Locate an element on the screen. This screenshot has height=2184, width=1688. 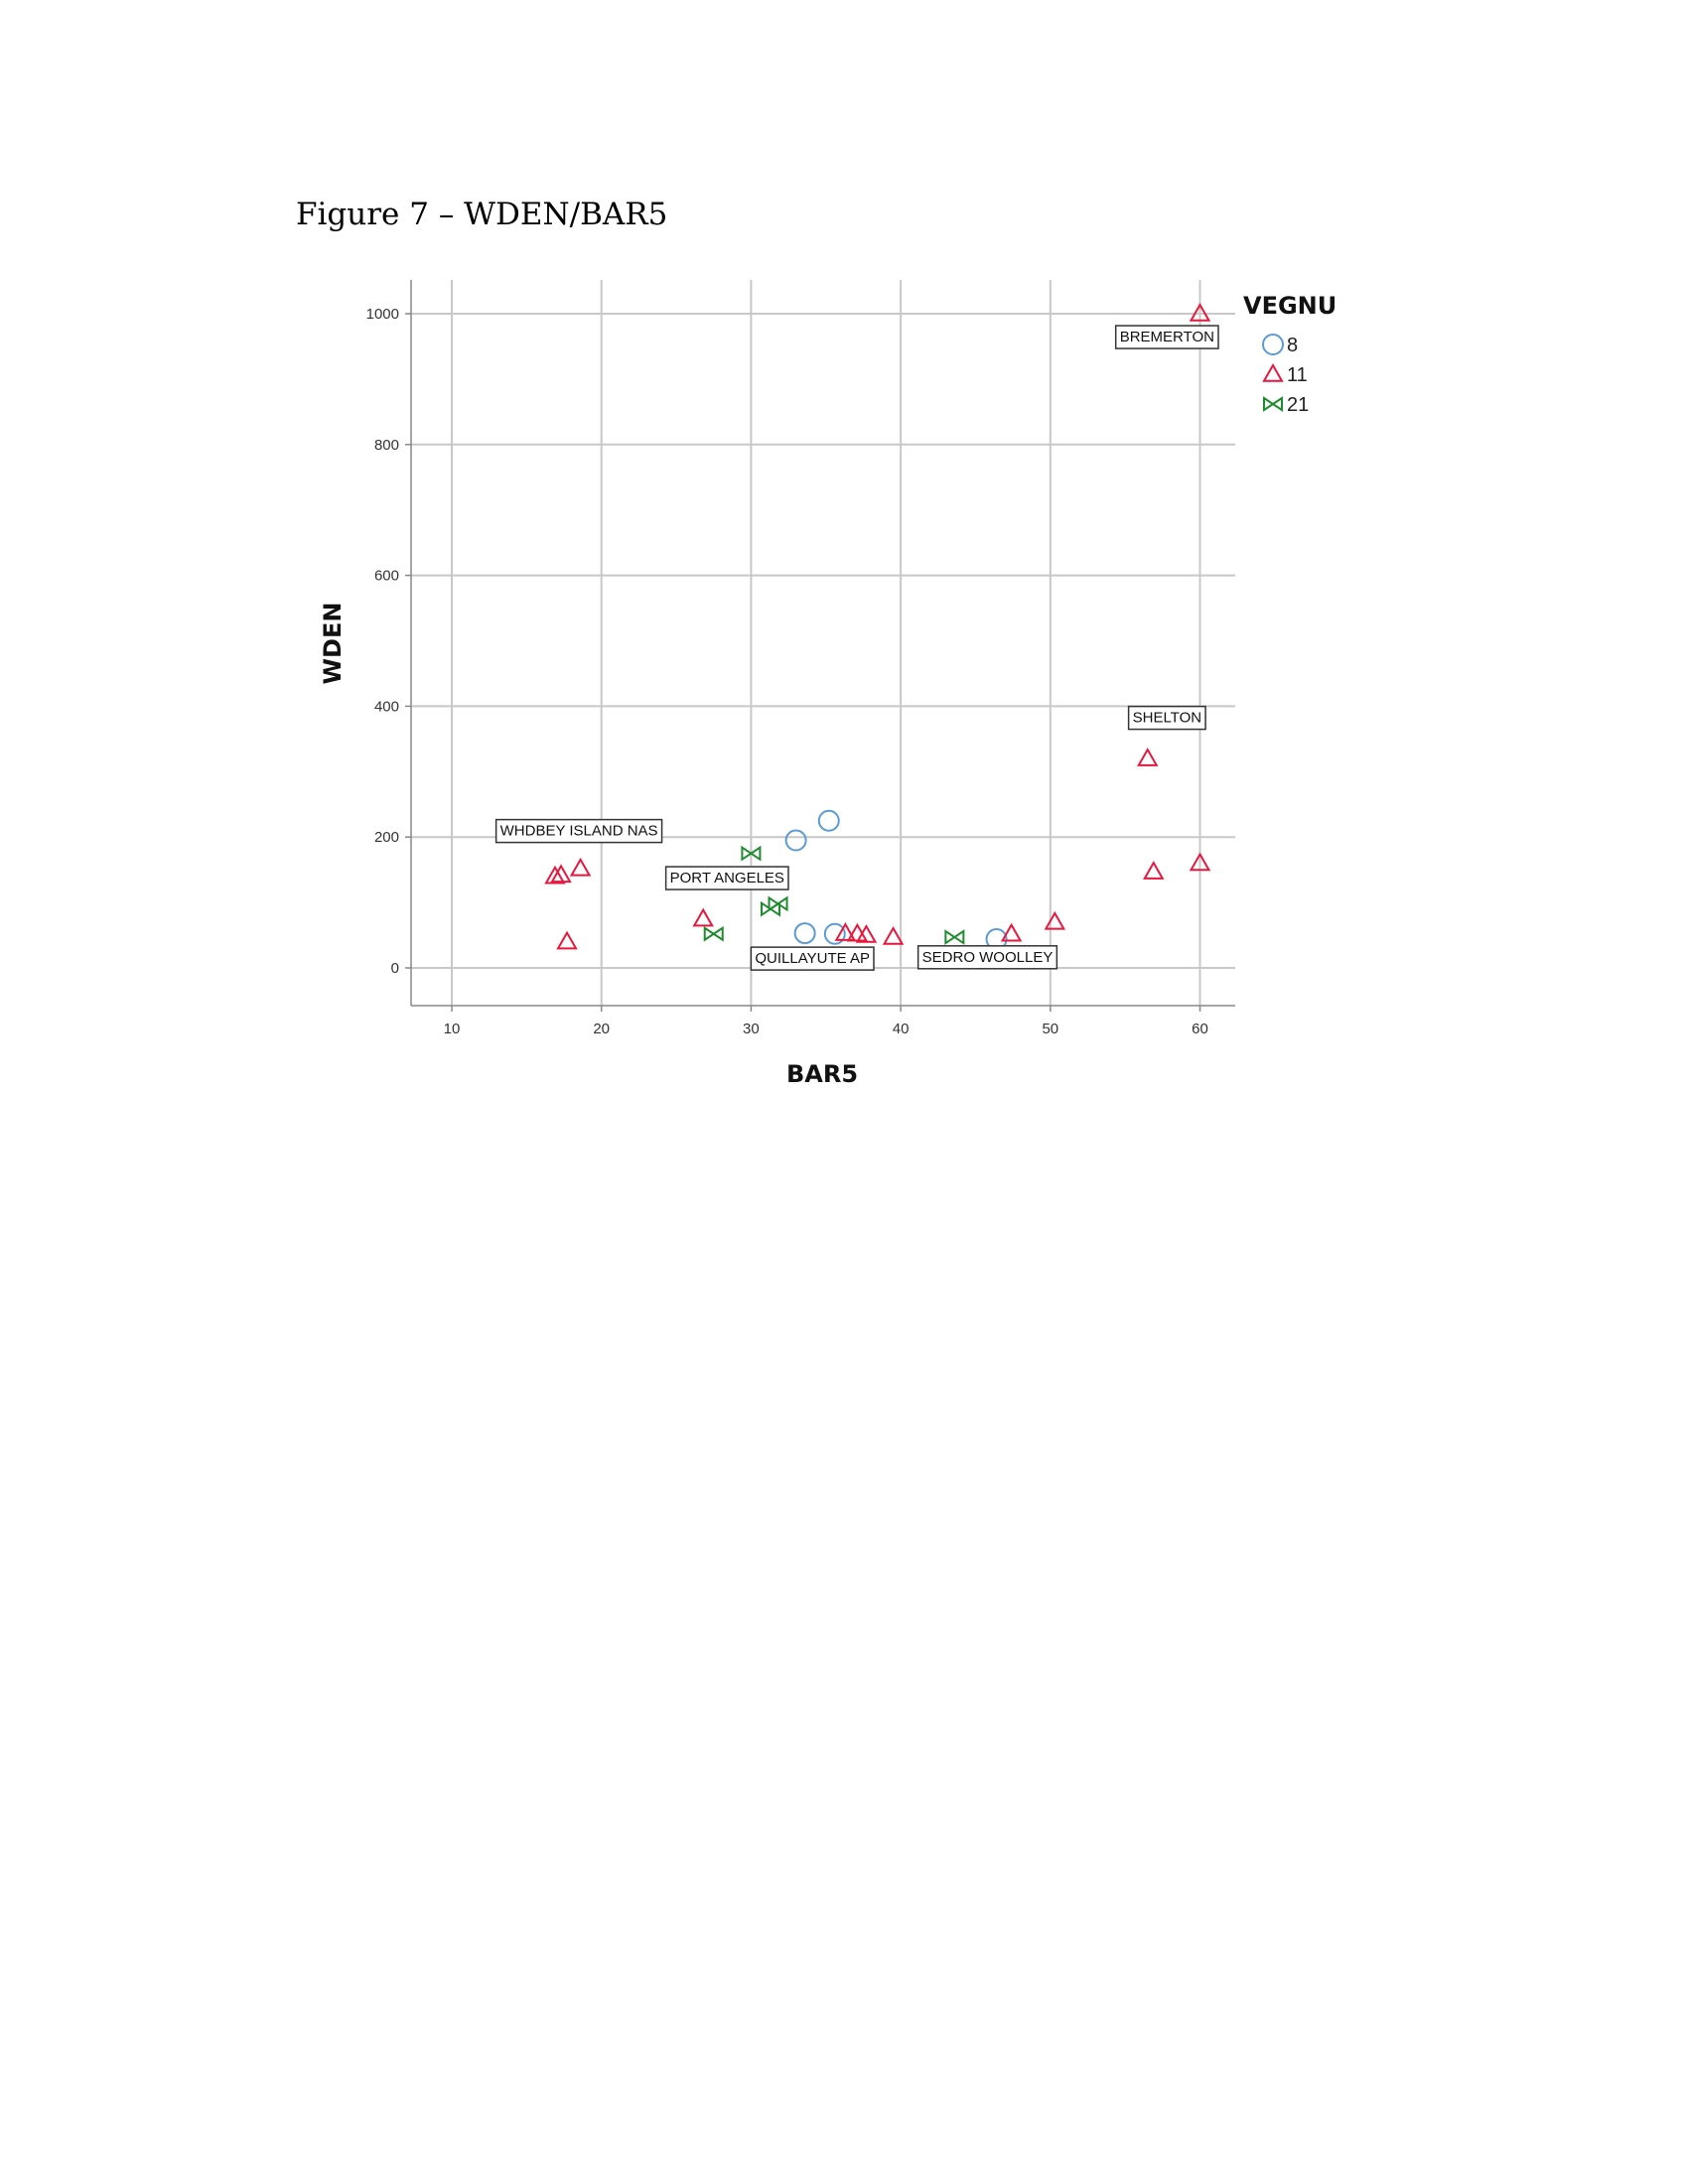
annotation-label: SEDRO WOOLLEY is located at coordinates (987, 957).